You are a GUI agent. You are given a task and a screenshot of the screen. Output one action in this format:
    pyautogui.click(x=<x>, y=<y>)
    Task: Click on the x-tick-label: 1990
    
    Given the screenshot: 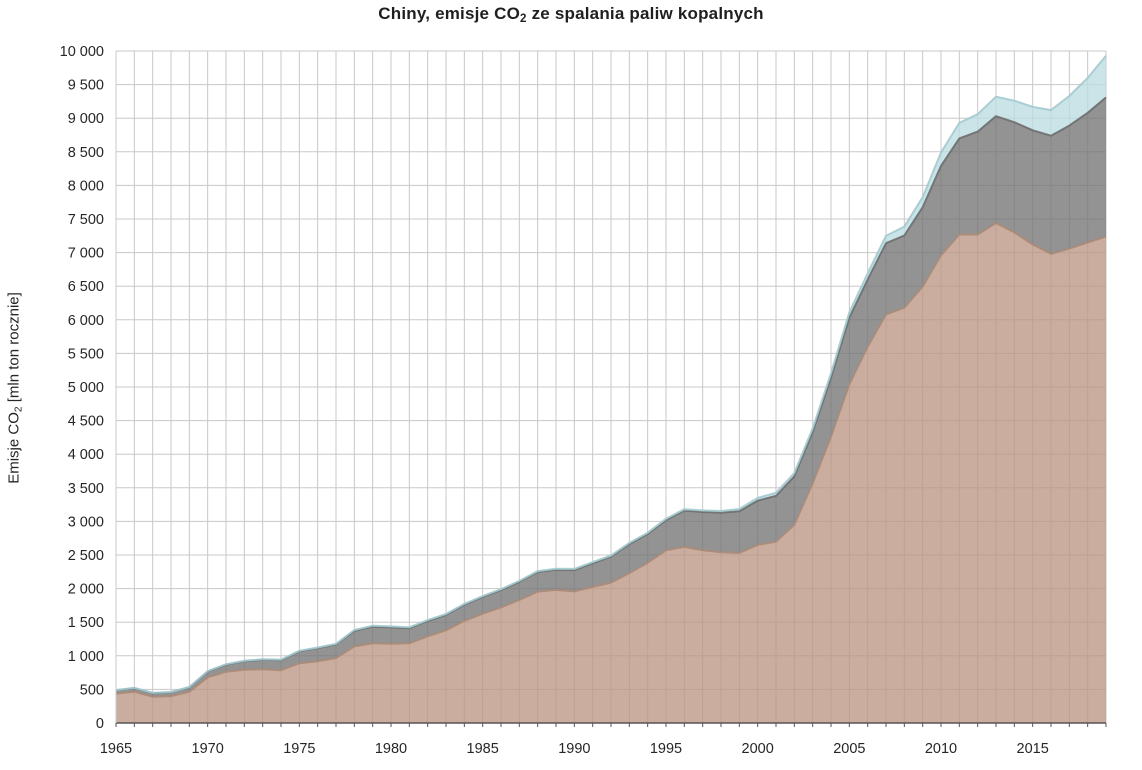 What is the action you would take?
    pyautogui.click(x=574, y=749)
    